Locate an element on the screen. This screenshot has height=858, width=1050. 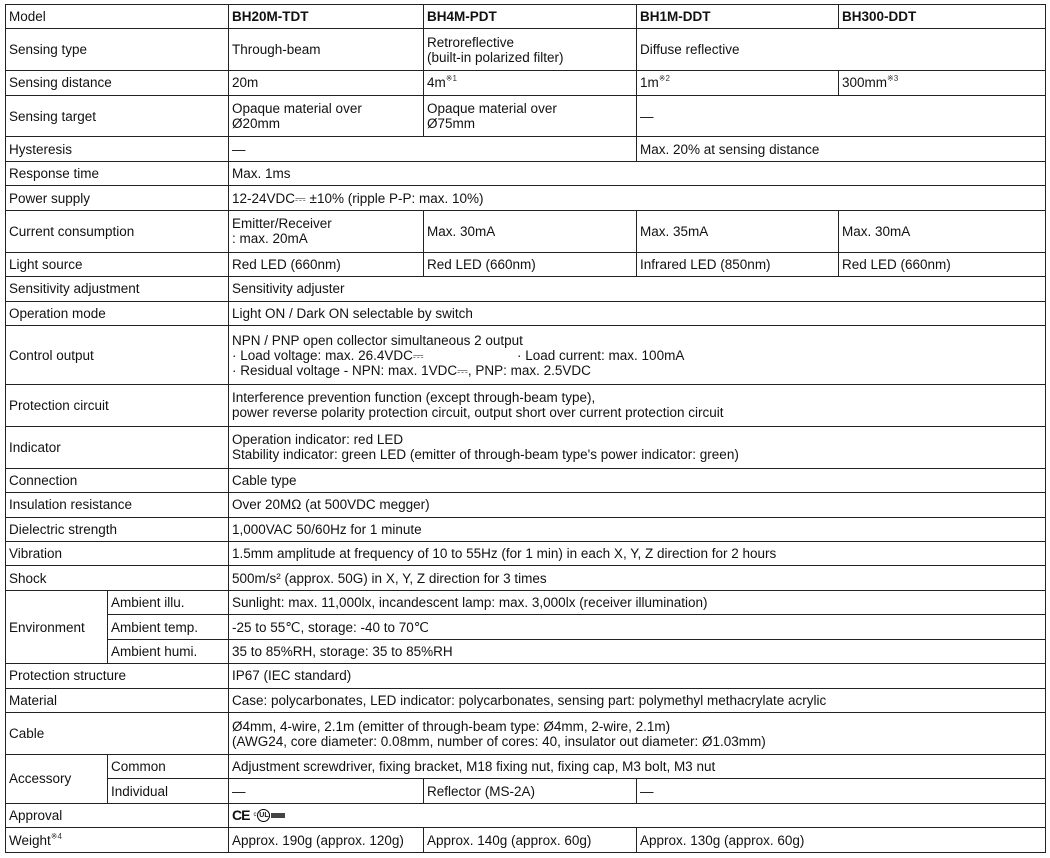
value-part: · Load current: max. 100mA is located at coordinates (601, 355).